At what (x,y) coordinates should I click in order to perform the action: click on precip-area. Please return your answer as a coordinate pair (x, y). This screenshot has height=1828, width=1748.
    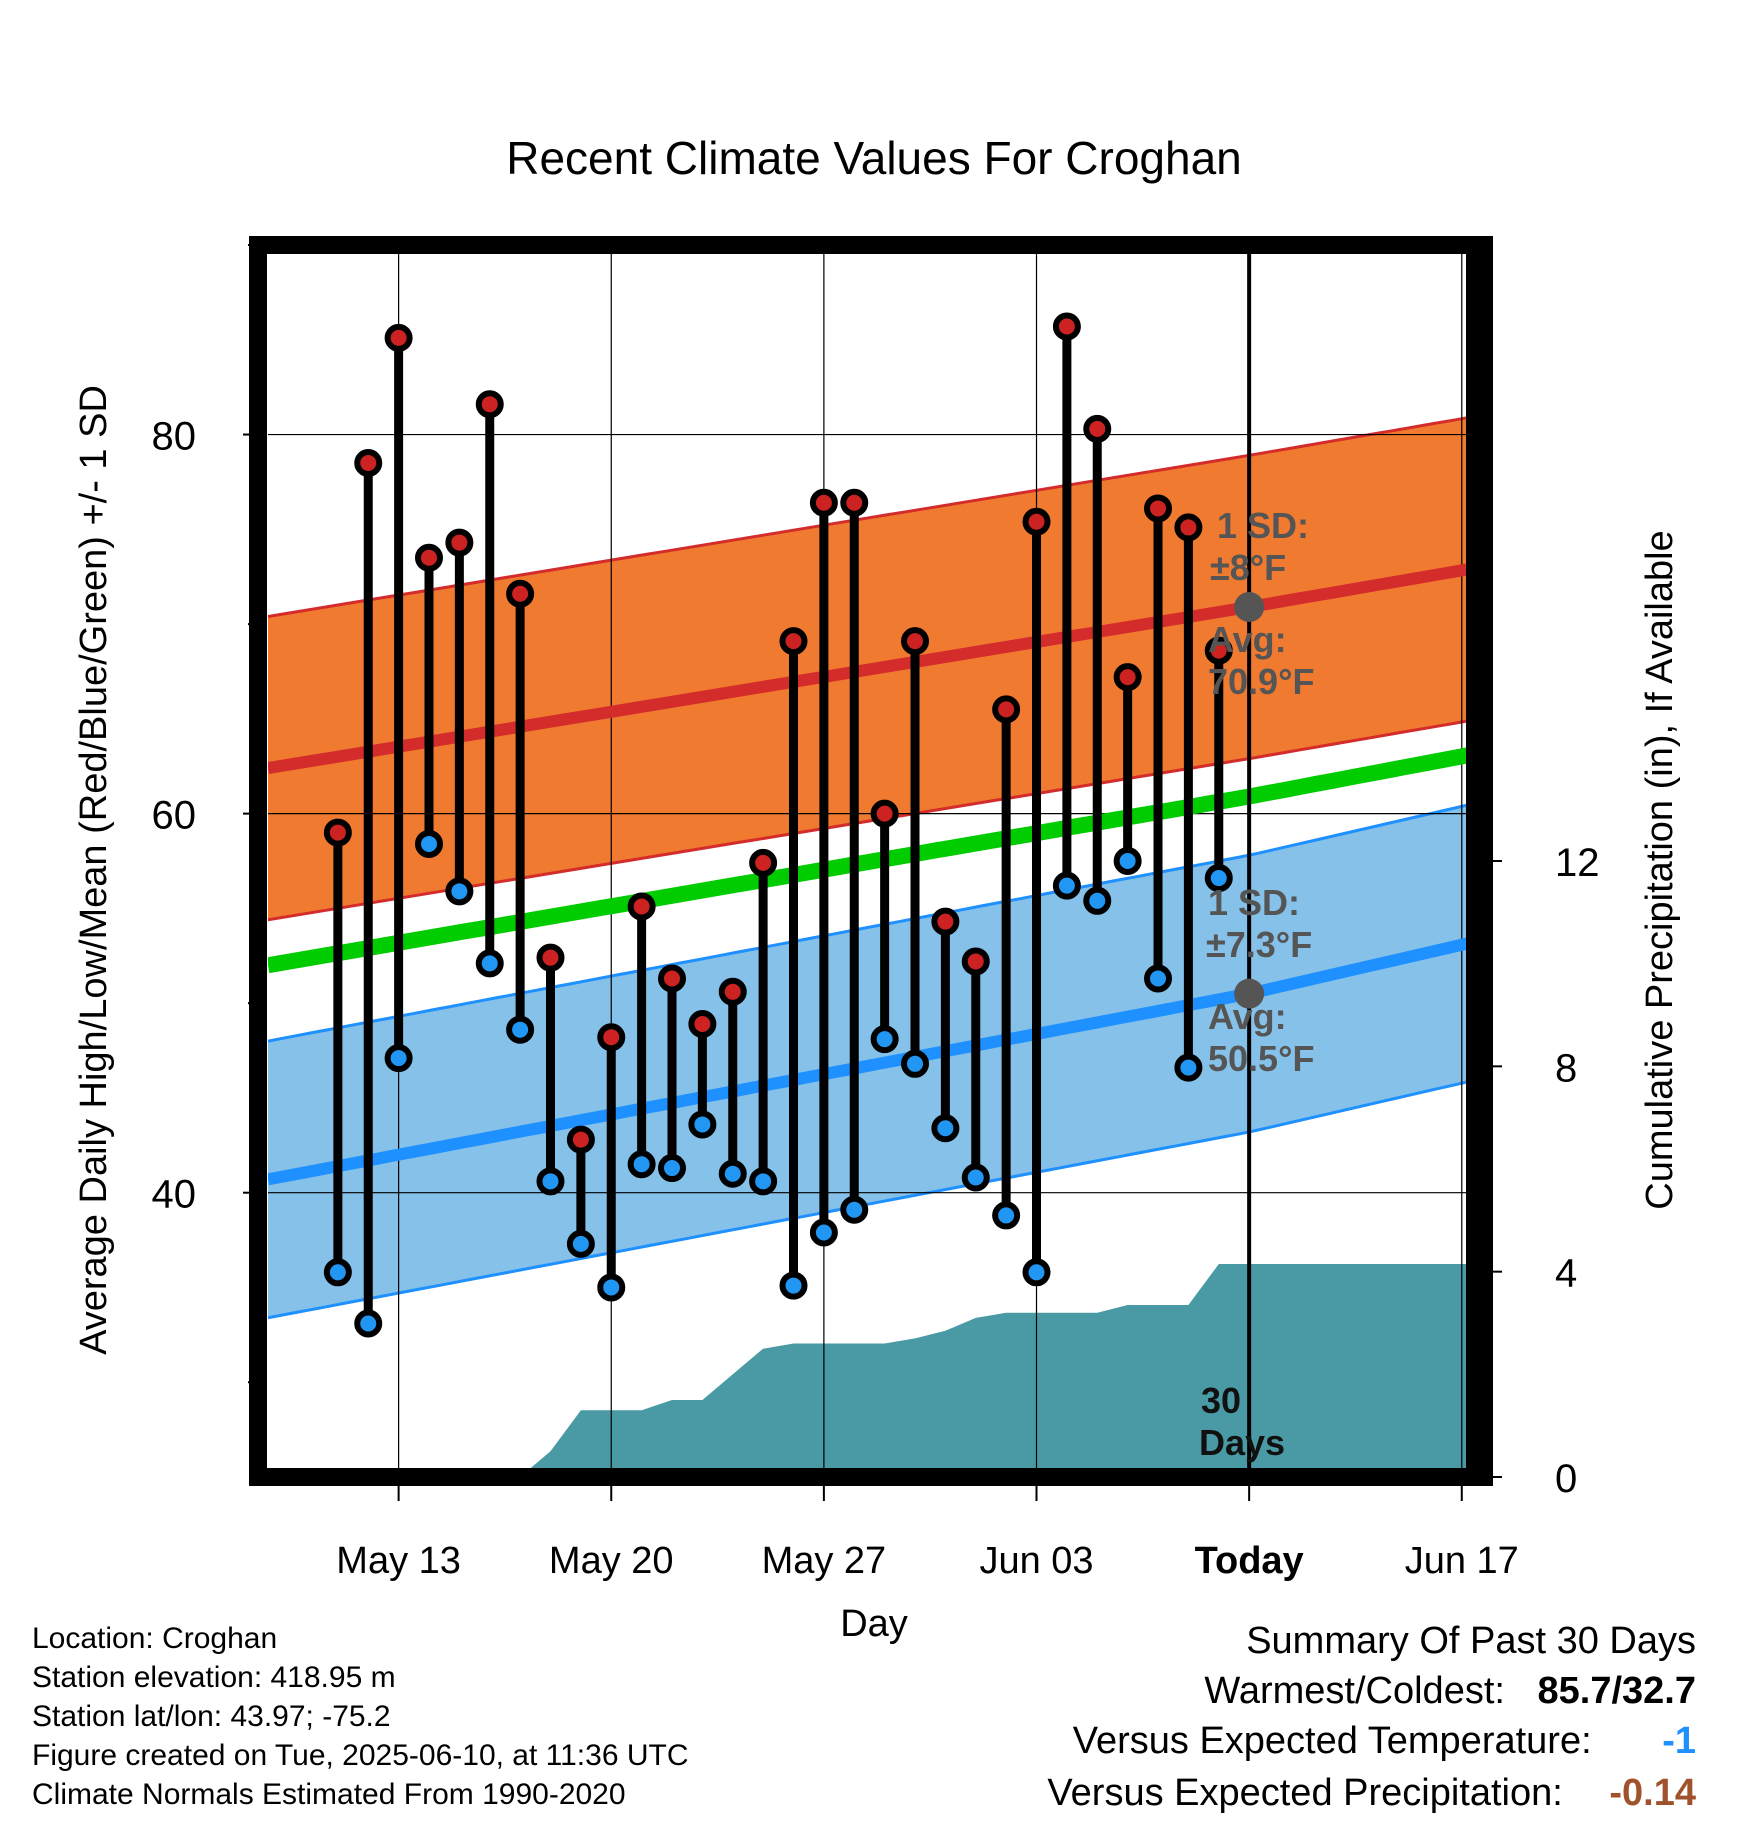
    Looking at the image, I should click on (908, 1370).